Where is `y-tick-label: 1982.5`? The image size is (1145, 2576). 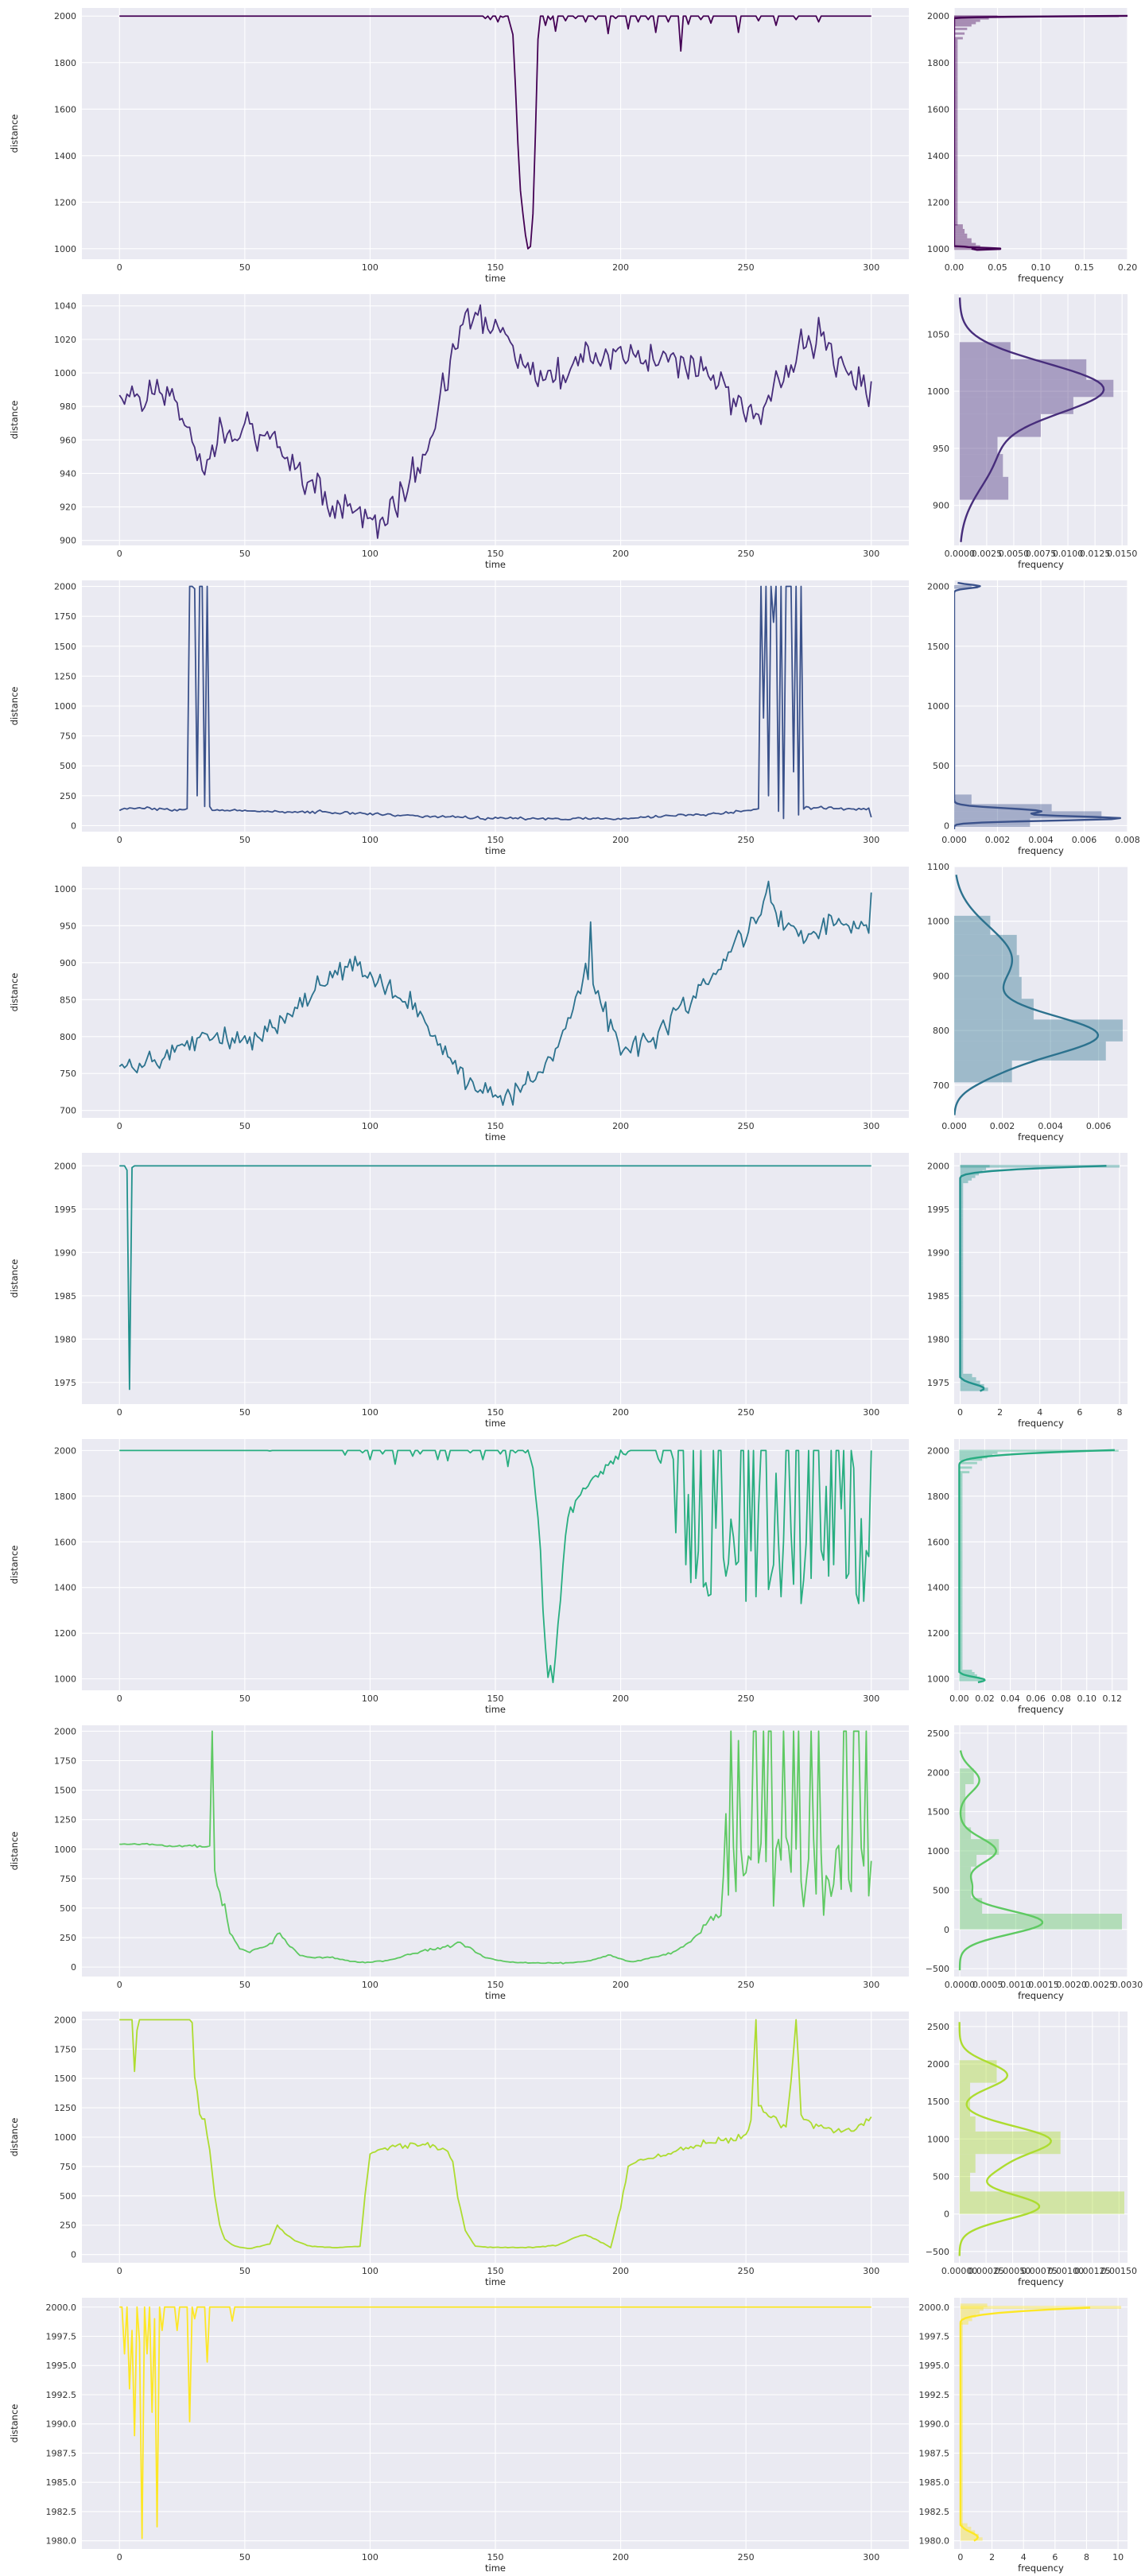 y-tick-label: 1982.5 is located at coordinates (61, 2512).